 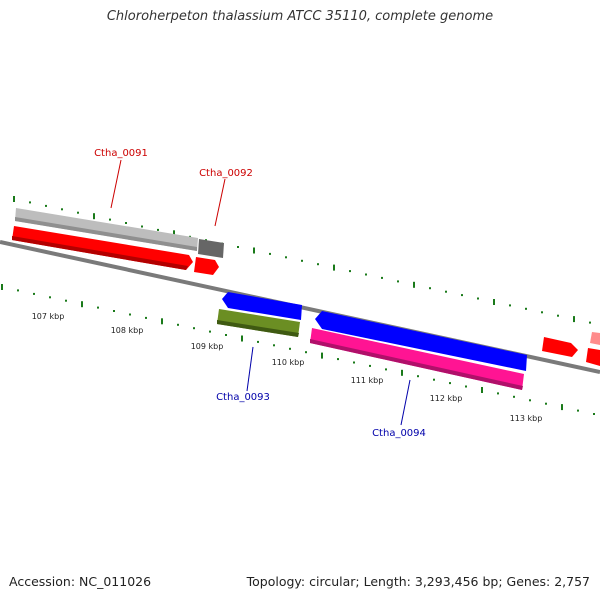 I want to click on cds-bar-right-pink, so click(x=595, y=338).